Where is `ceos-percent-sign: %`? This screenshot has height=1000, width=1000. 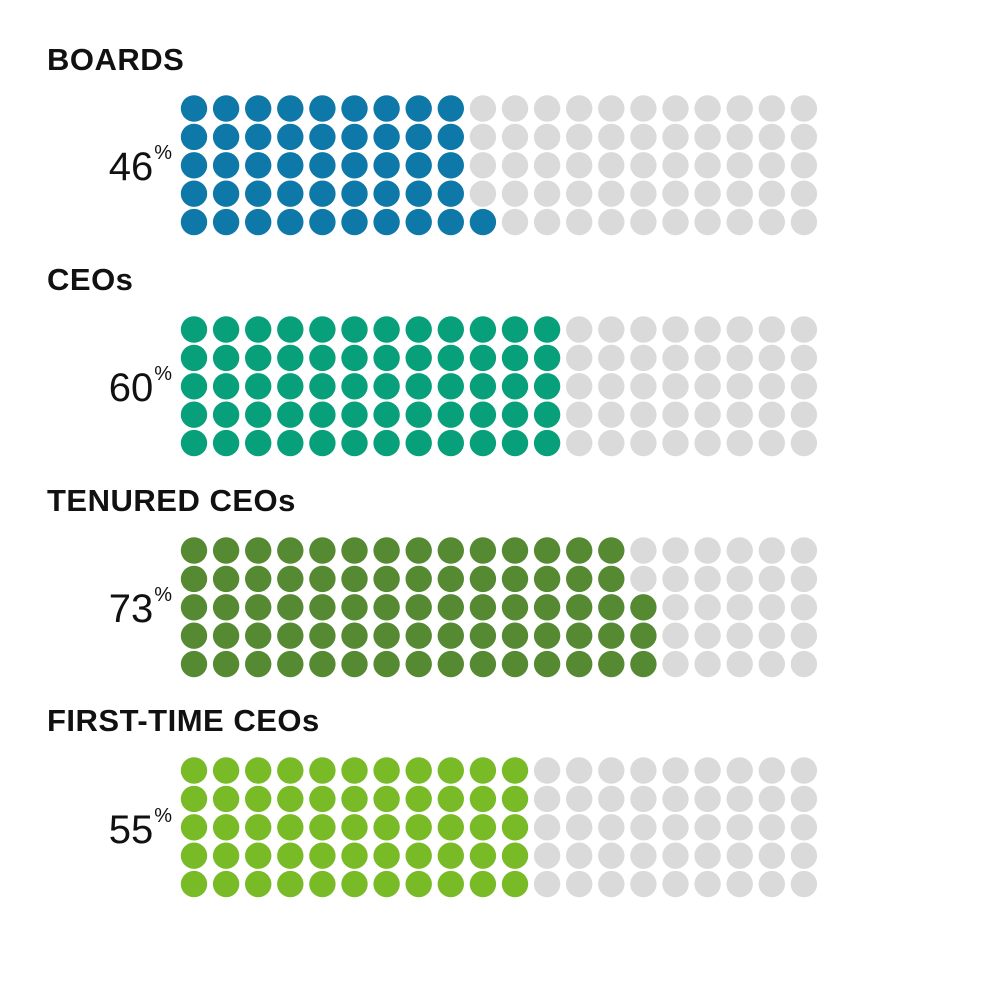 ceos-percent-sign: % is located at coordinates (163, 374).